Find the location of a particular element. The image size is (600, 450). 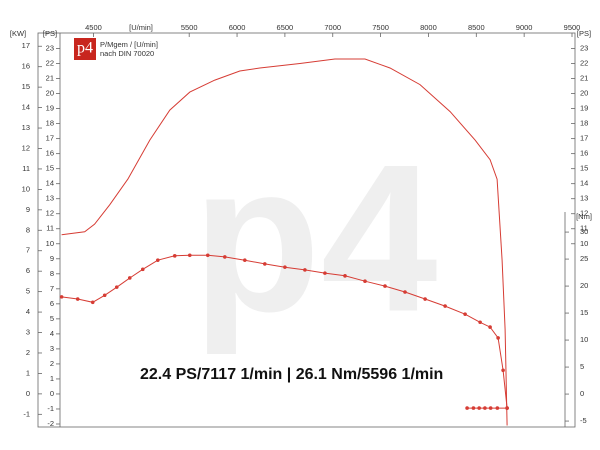

kw-tick-label: 4 is located at coordinates (28, 311).